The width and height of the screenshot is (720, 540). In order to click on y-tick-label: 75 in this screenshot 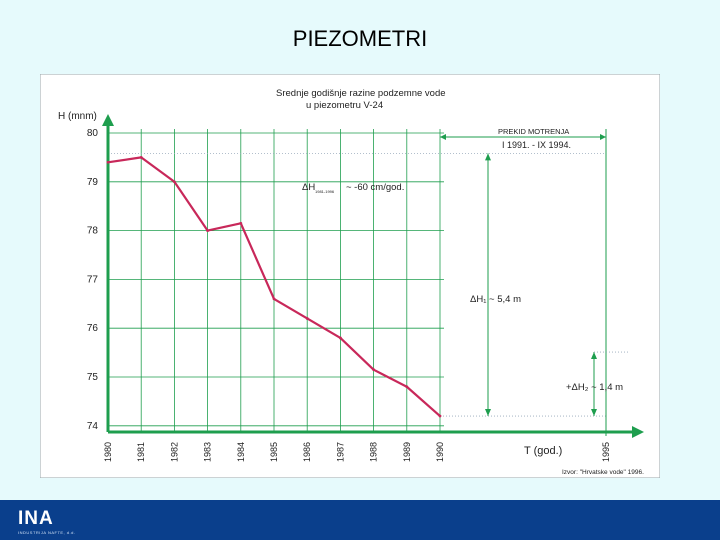, I will do `click(93, 377)`.